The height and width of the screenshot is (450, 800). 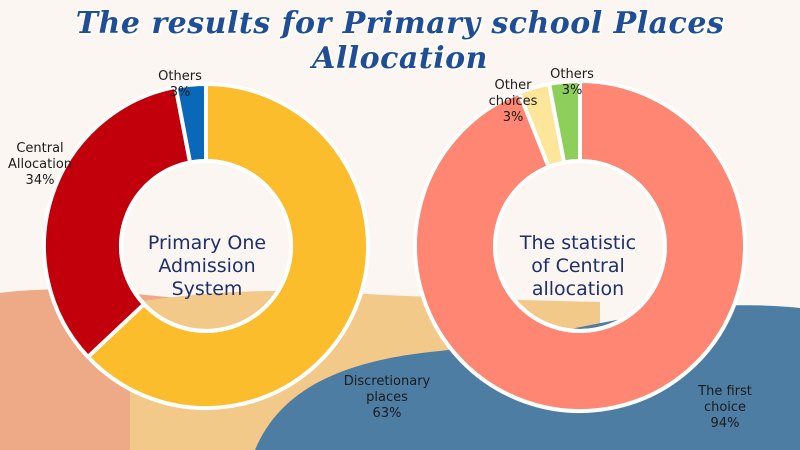 What do you see at coordinates (513, 85) in the screenshot?
I see `slice-label: Other` at bounding box center [513, 85].